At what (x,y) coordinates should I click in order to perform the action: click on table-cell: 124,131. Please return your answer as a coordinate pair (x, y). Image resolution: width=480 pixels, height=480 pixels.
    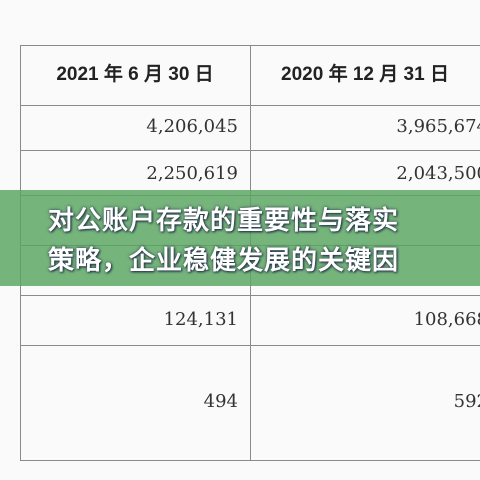
    Looking at the image, I should click on (200, 319).